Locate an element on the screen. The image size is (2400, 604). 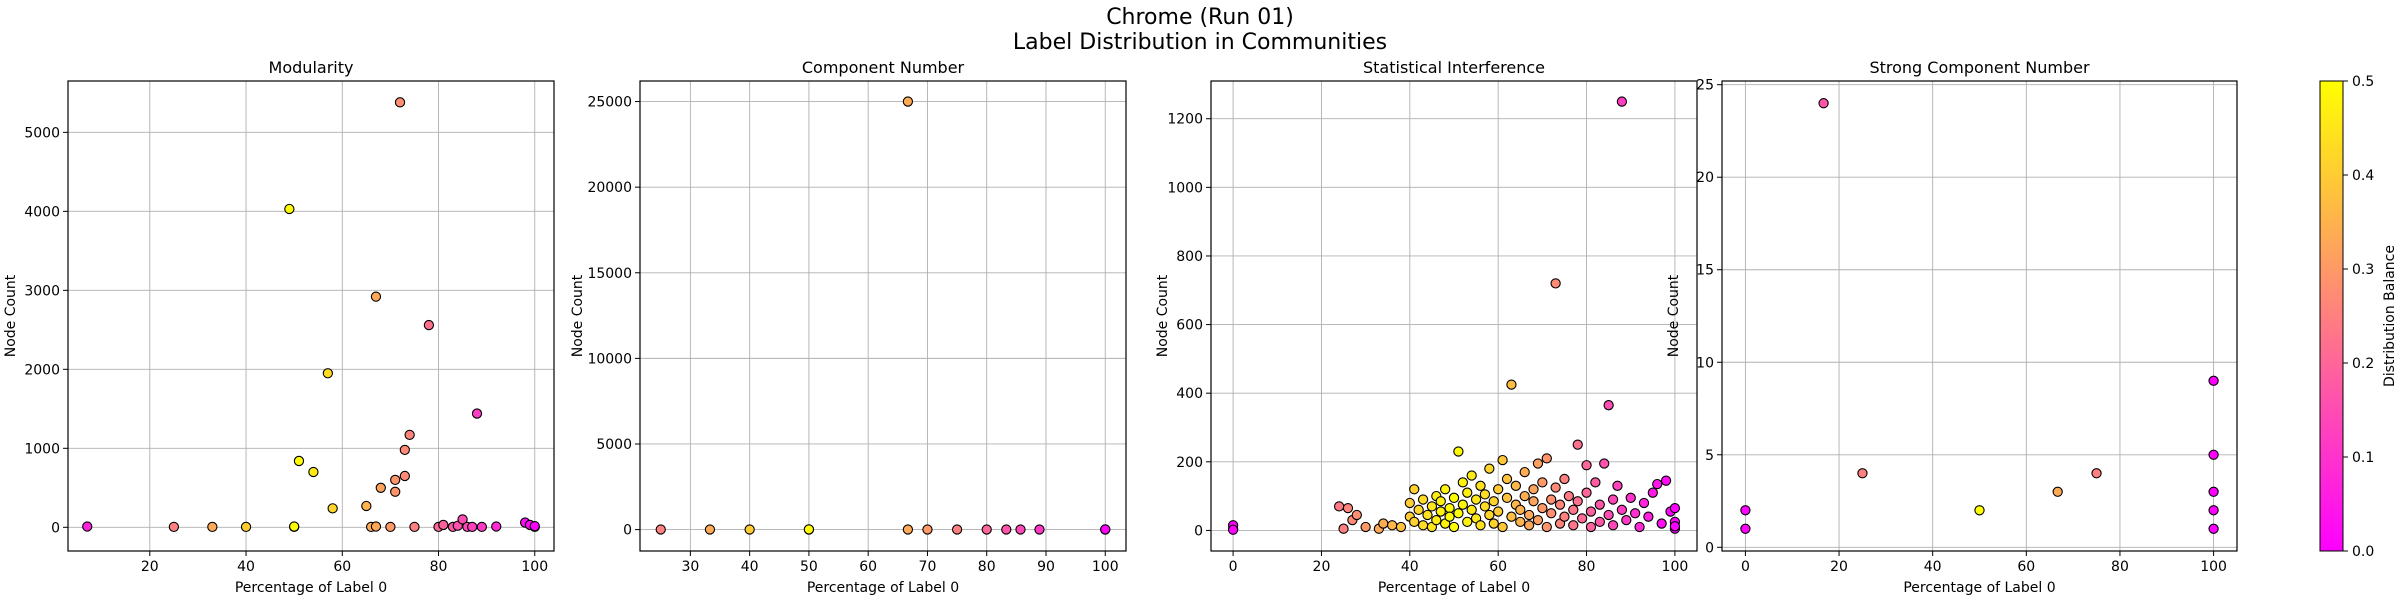
colorbar-tick-label: 0.4 is located at coordinates (2363, 176).